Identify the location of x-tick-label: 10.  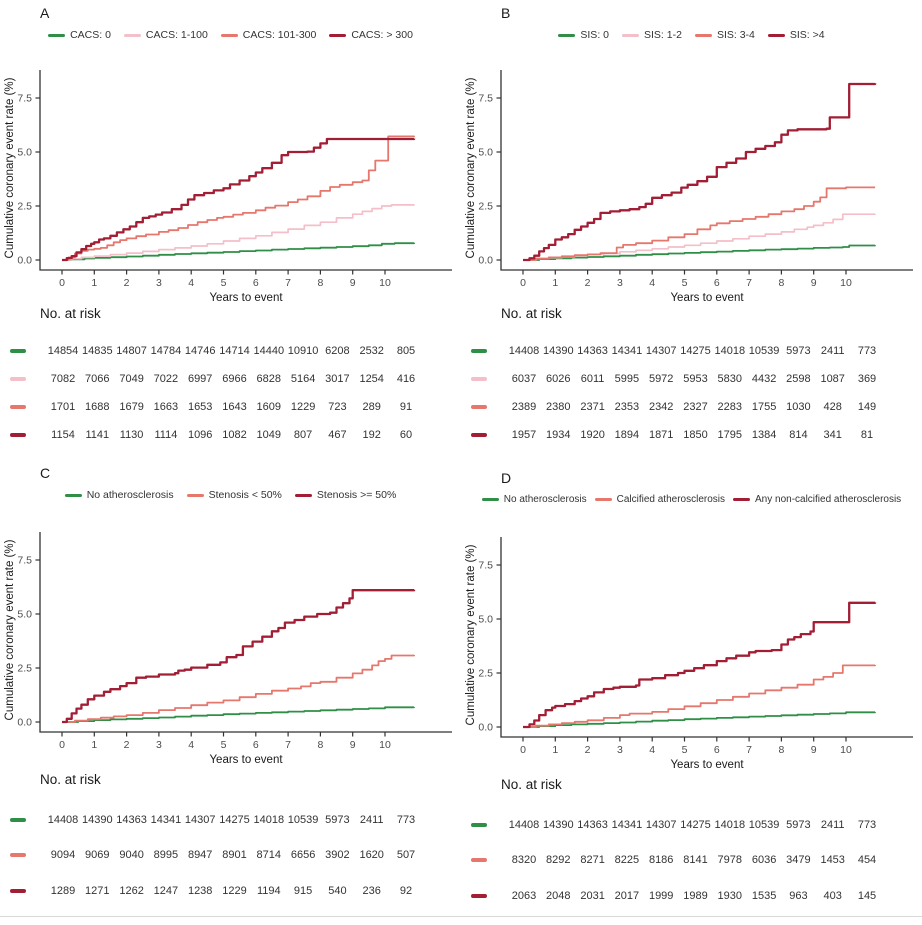
(385, 283).